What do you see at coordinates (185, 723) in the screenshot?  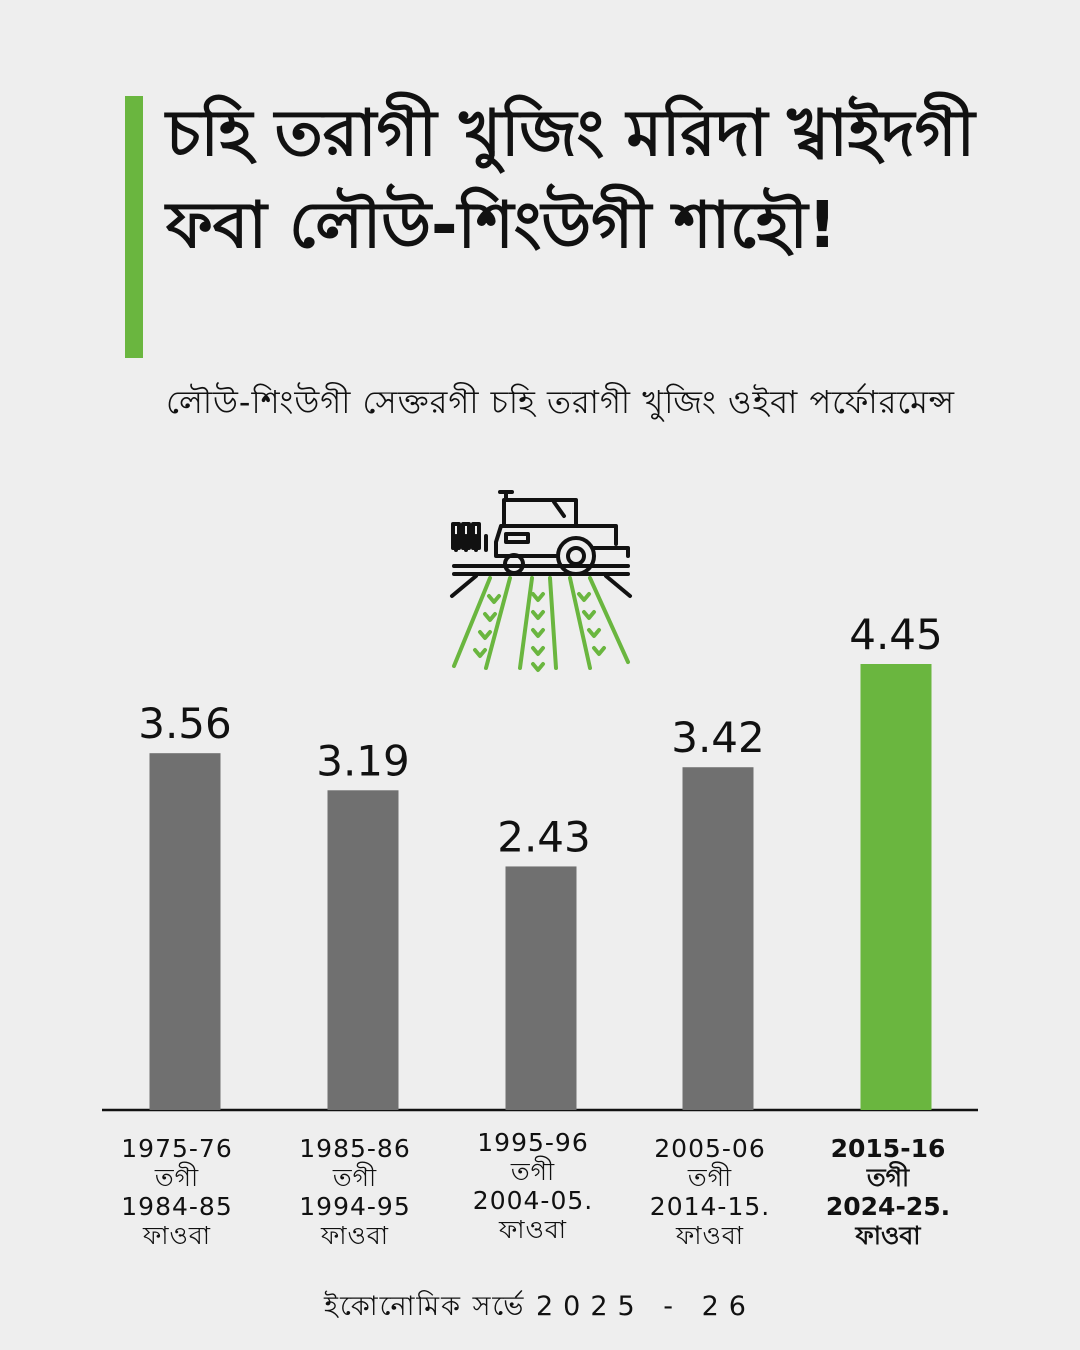 I see `value-label-1: 3.56` at bounding box center [185, 723].